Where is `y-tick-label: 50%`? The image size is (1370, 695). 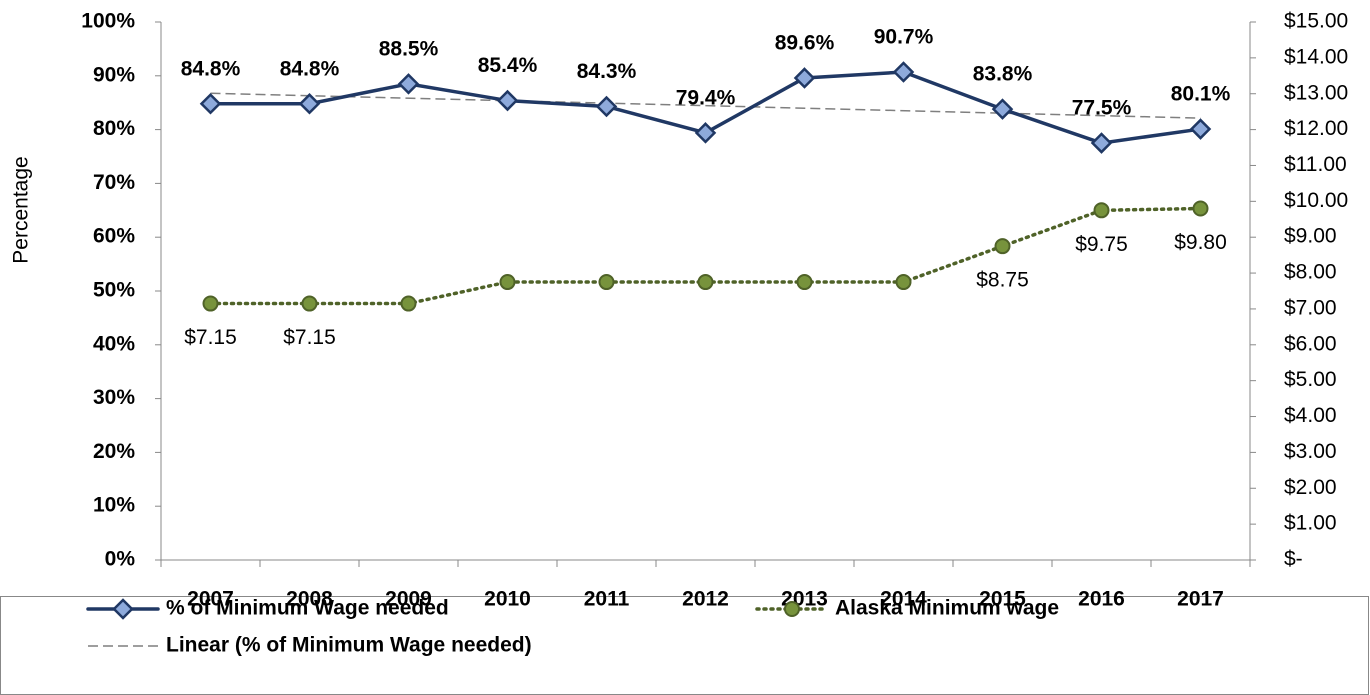 y-tick-label: 50% is located at coordinates (114, 290).